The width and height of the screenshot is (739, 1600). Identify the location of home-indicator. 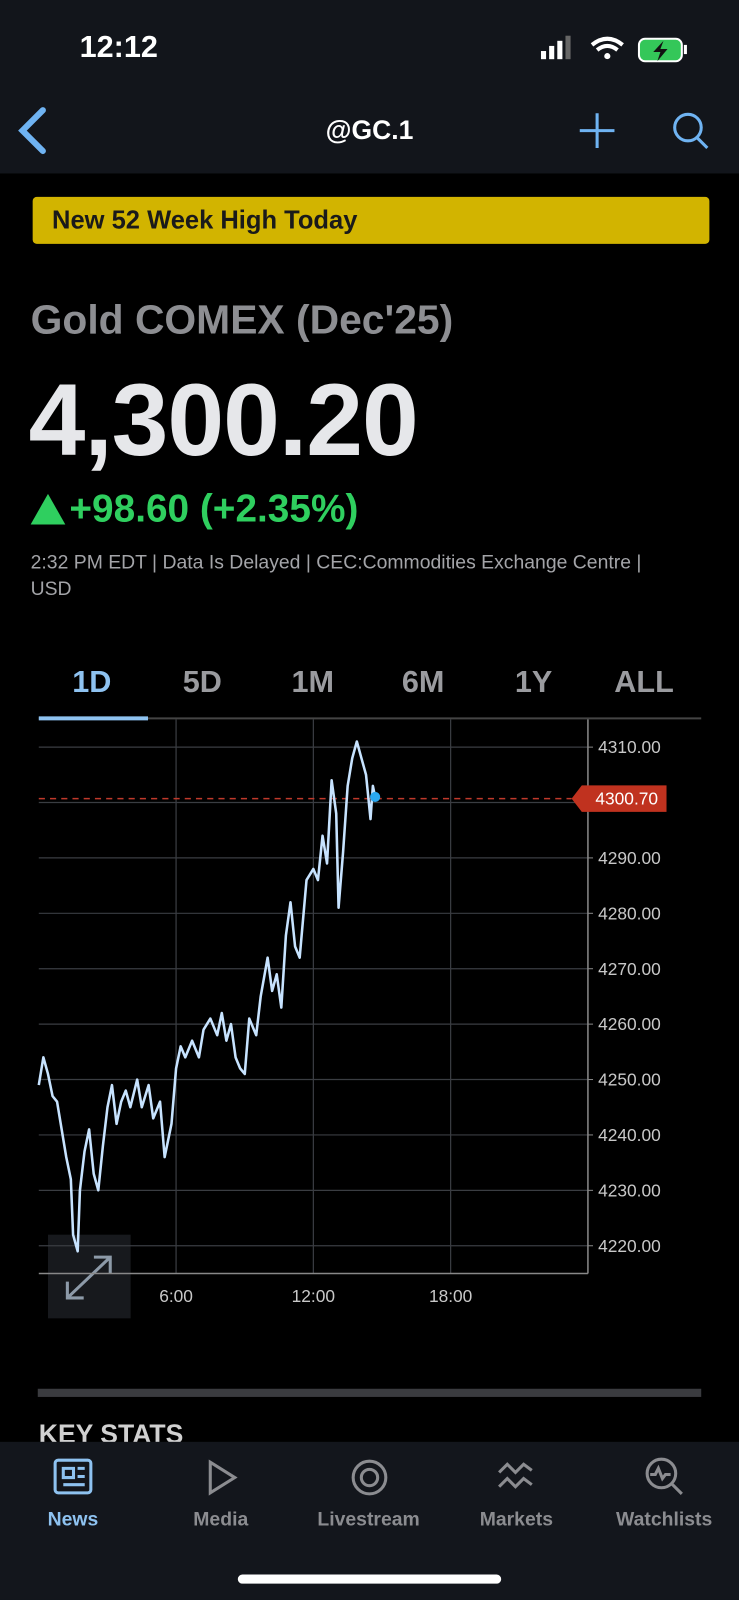
(369, 1579).